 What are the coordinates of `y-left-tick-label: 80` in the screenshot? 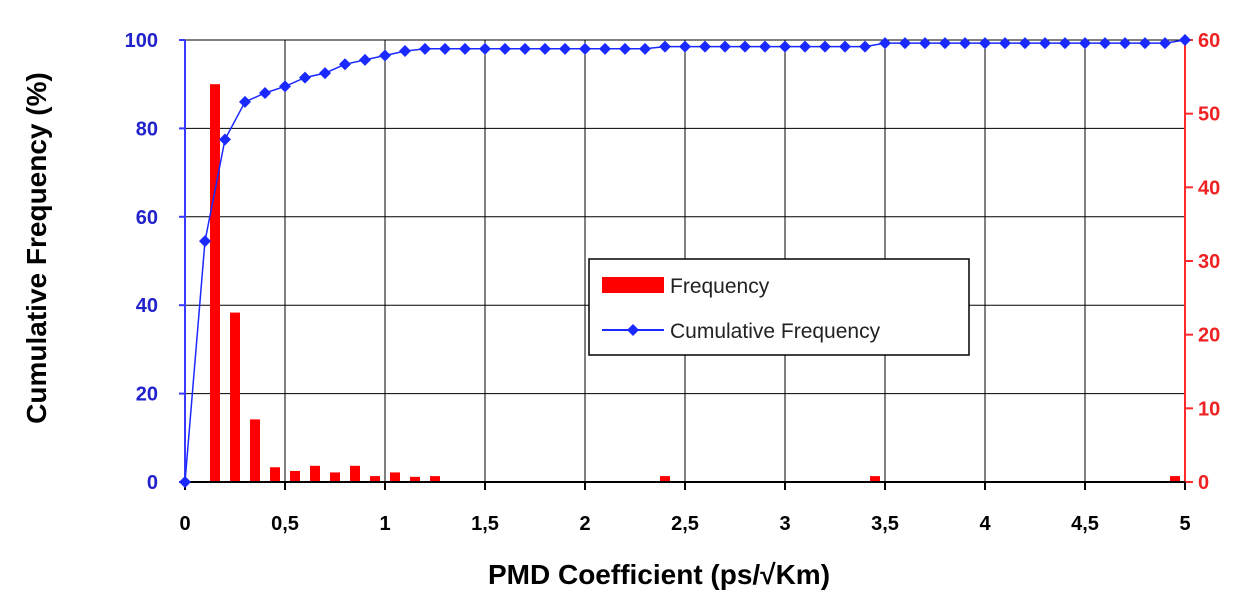 It's located at (147, 129).